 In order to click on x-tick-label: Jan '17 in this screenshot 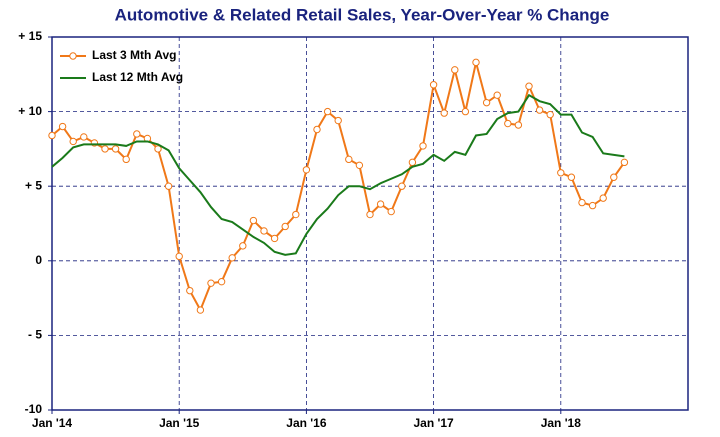, I will do `click(433, 423)`.